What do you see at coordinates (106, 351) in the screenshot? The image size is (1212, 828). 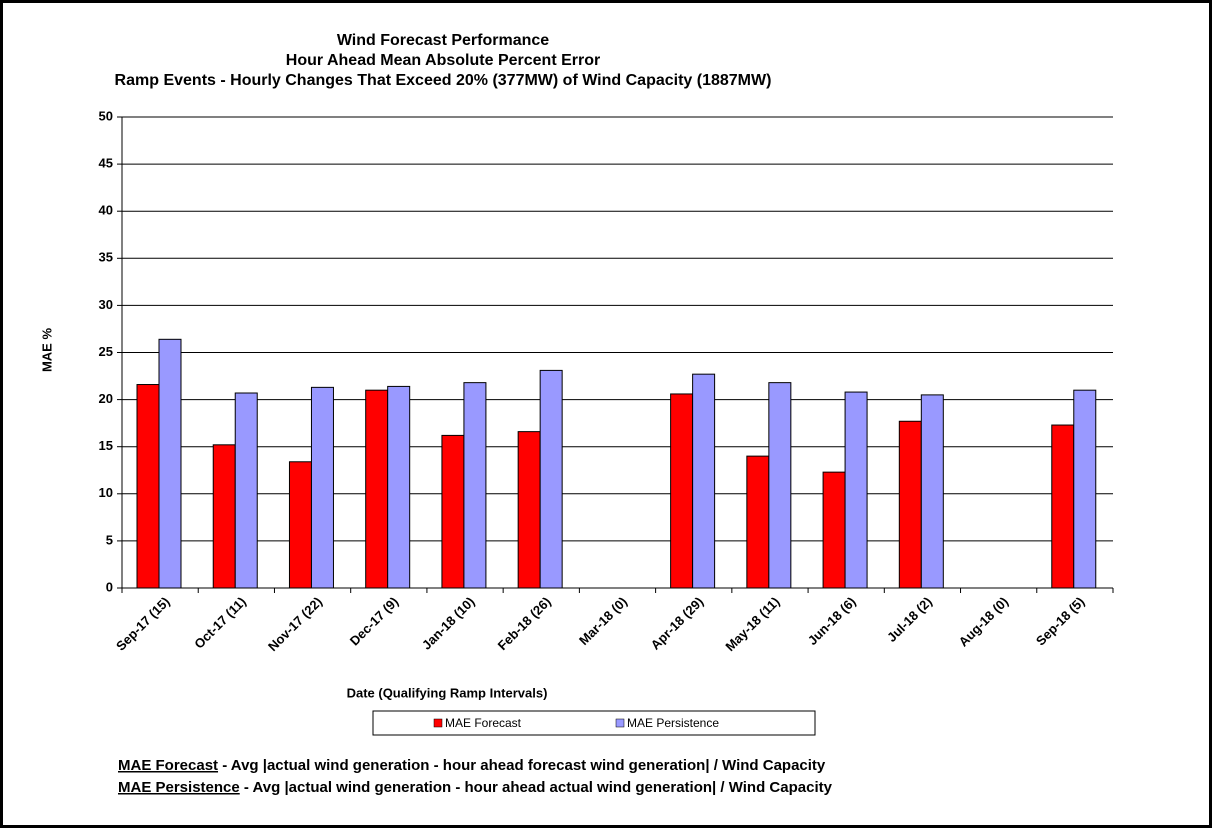 I see `y-tick-label: 25` at bounding box center [106, 351].